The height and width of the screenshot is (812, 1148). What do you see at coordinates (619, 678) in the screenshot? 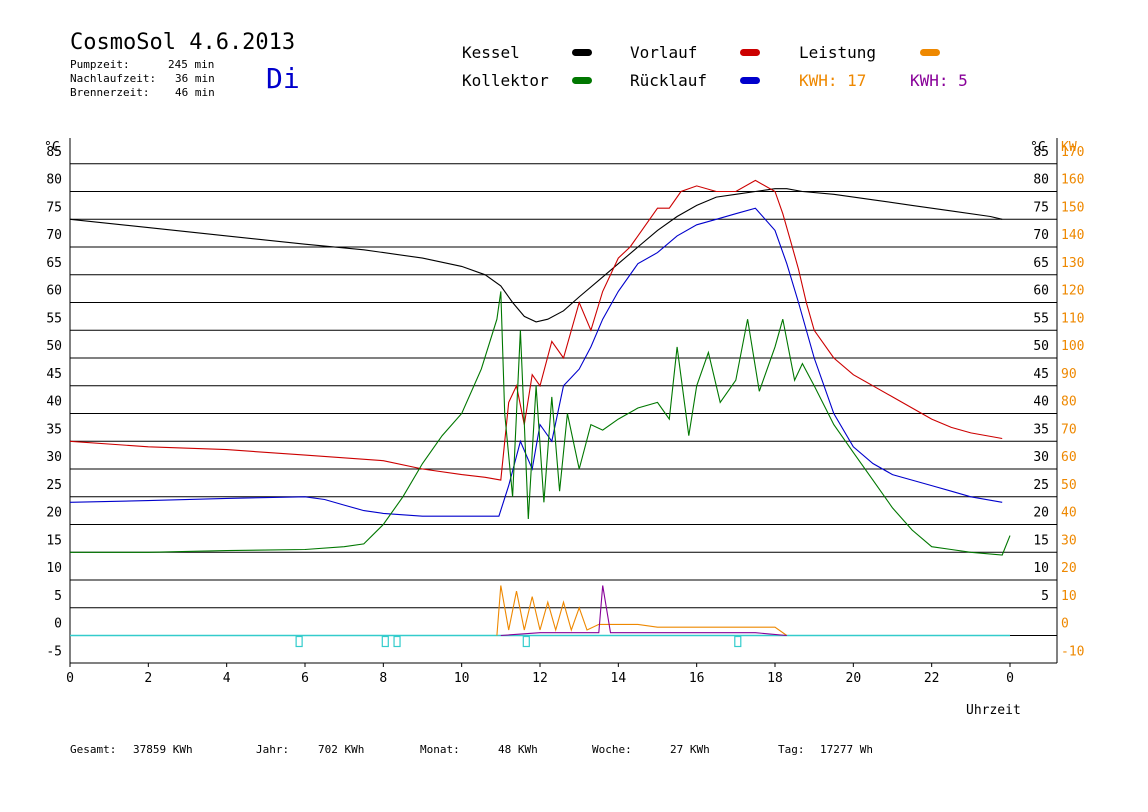
I see `x-tick-label: 14` at bounding box center [619, 678].